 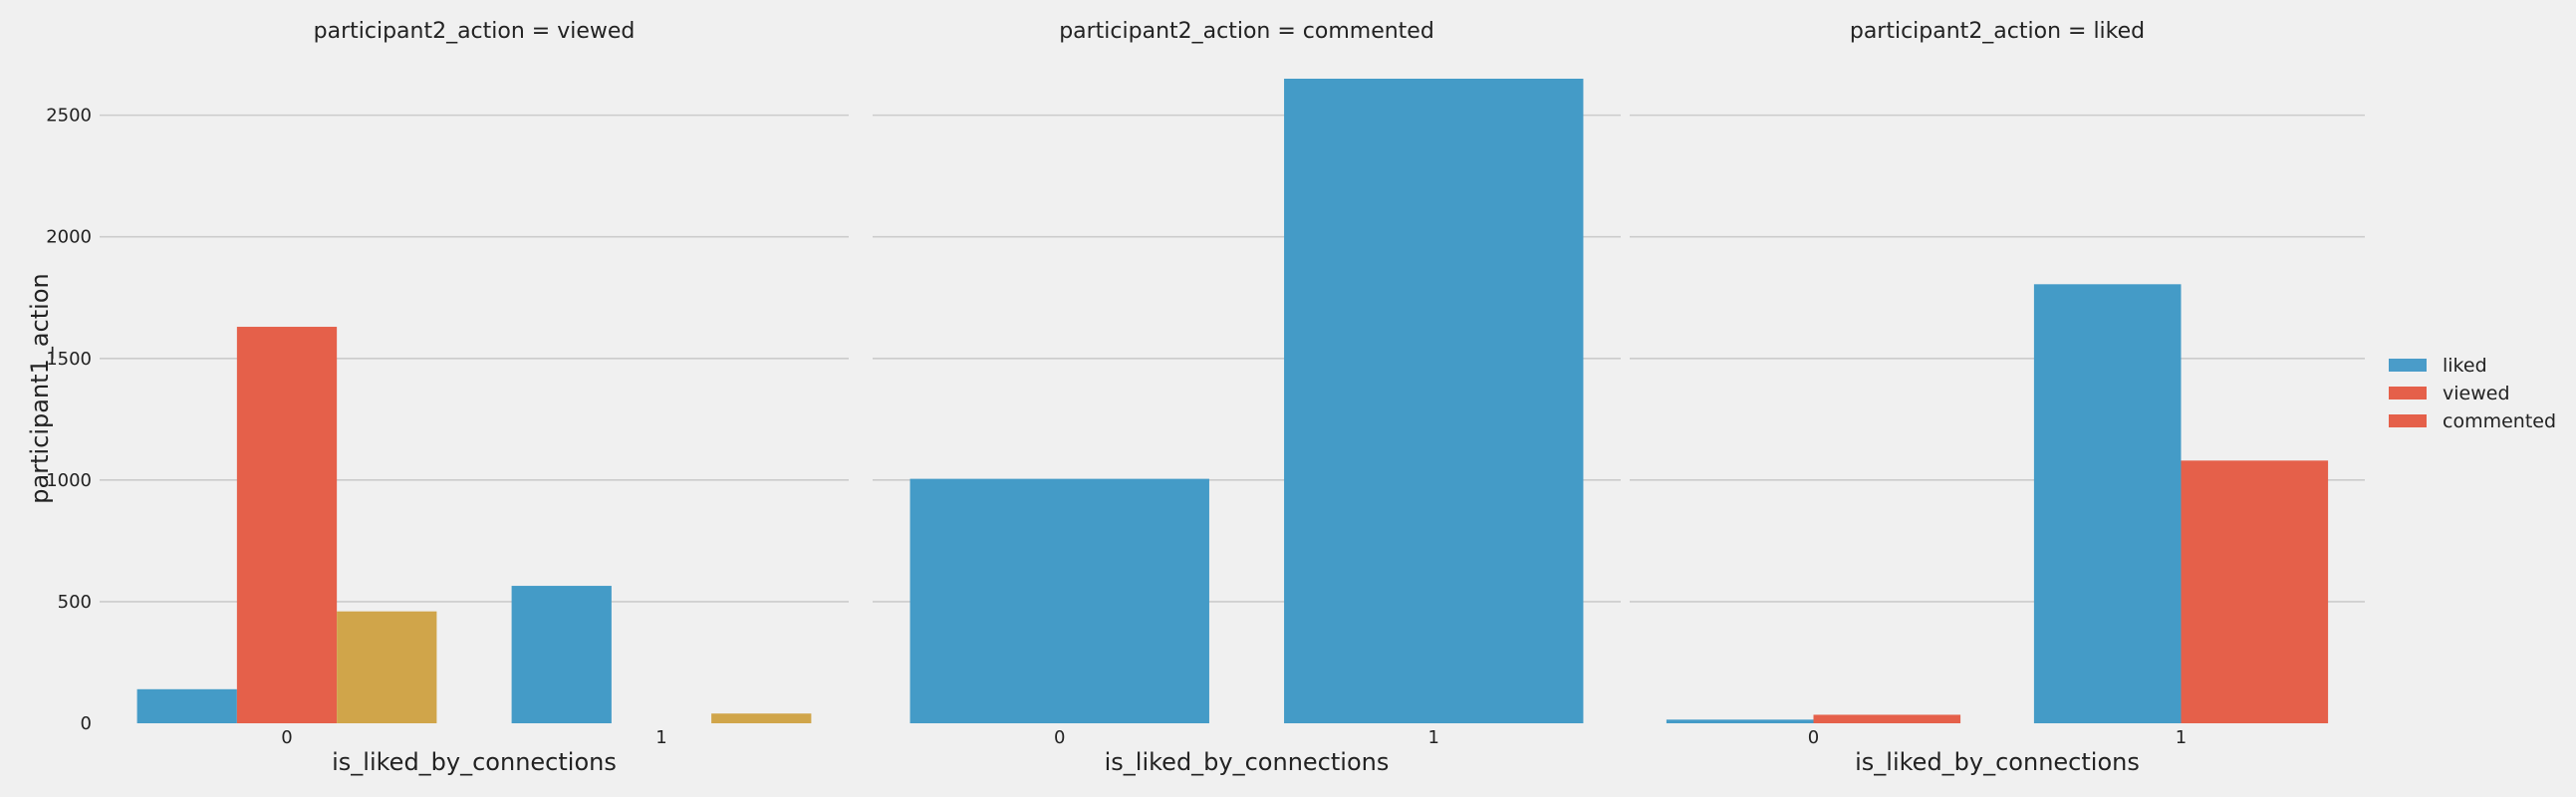 What do you see at coordinates (2476, 394) in the screenshot?
I see `legend-label: viewed` at bounding box center [2476, 394].